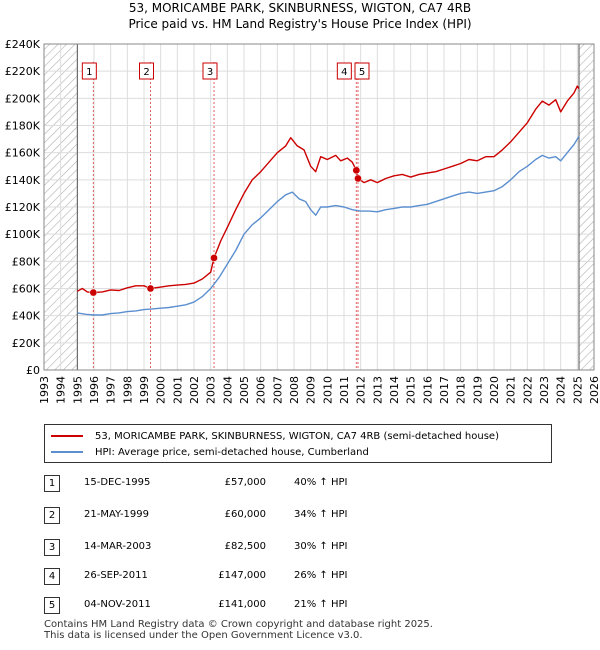  Describe the element at coordinates (52, 547) in the screenshot. I see `transaction-number: 3` at that location.